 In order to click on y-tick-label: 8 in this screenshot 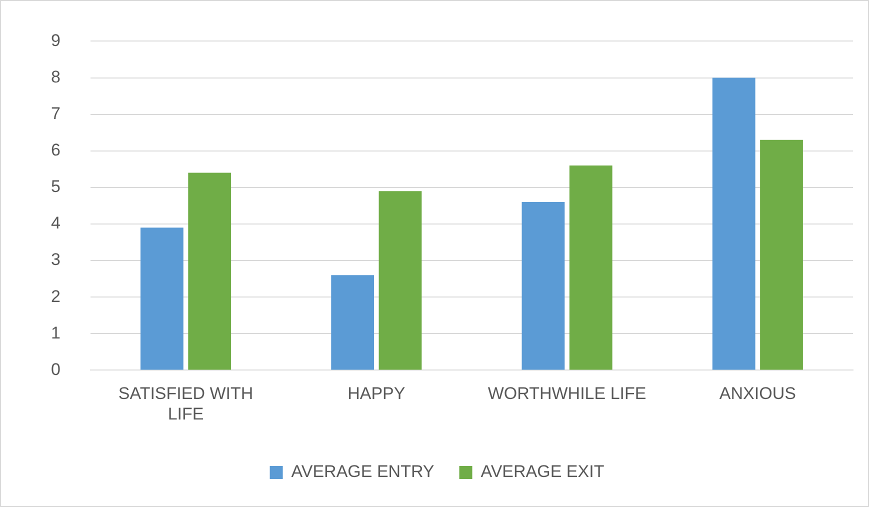, I will do `click(55, 76)`.